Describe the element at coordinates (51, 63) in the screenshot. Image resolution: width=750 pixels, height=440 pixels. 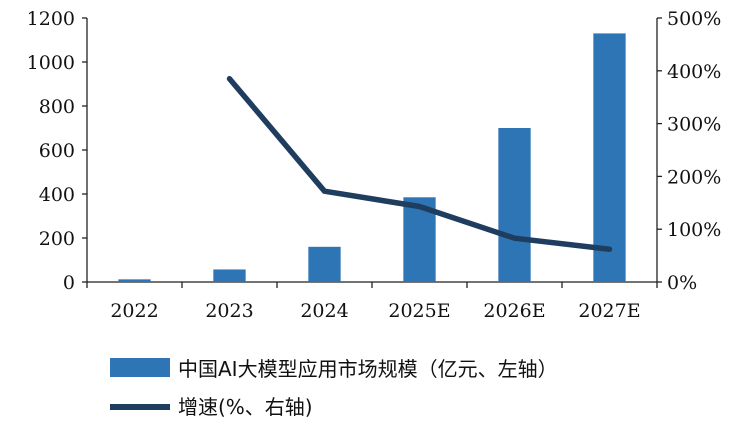
I see `y-left-tick-label: 1000` at that location.